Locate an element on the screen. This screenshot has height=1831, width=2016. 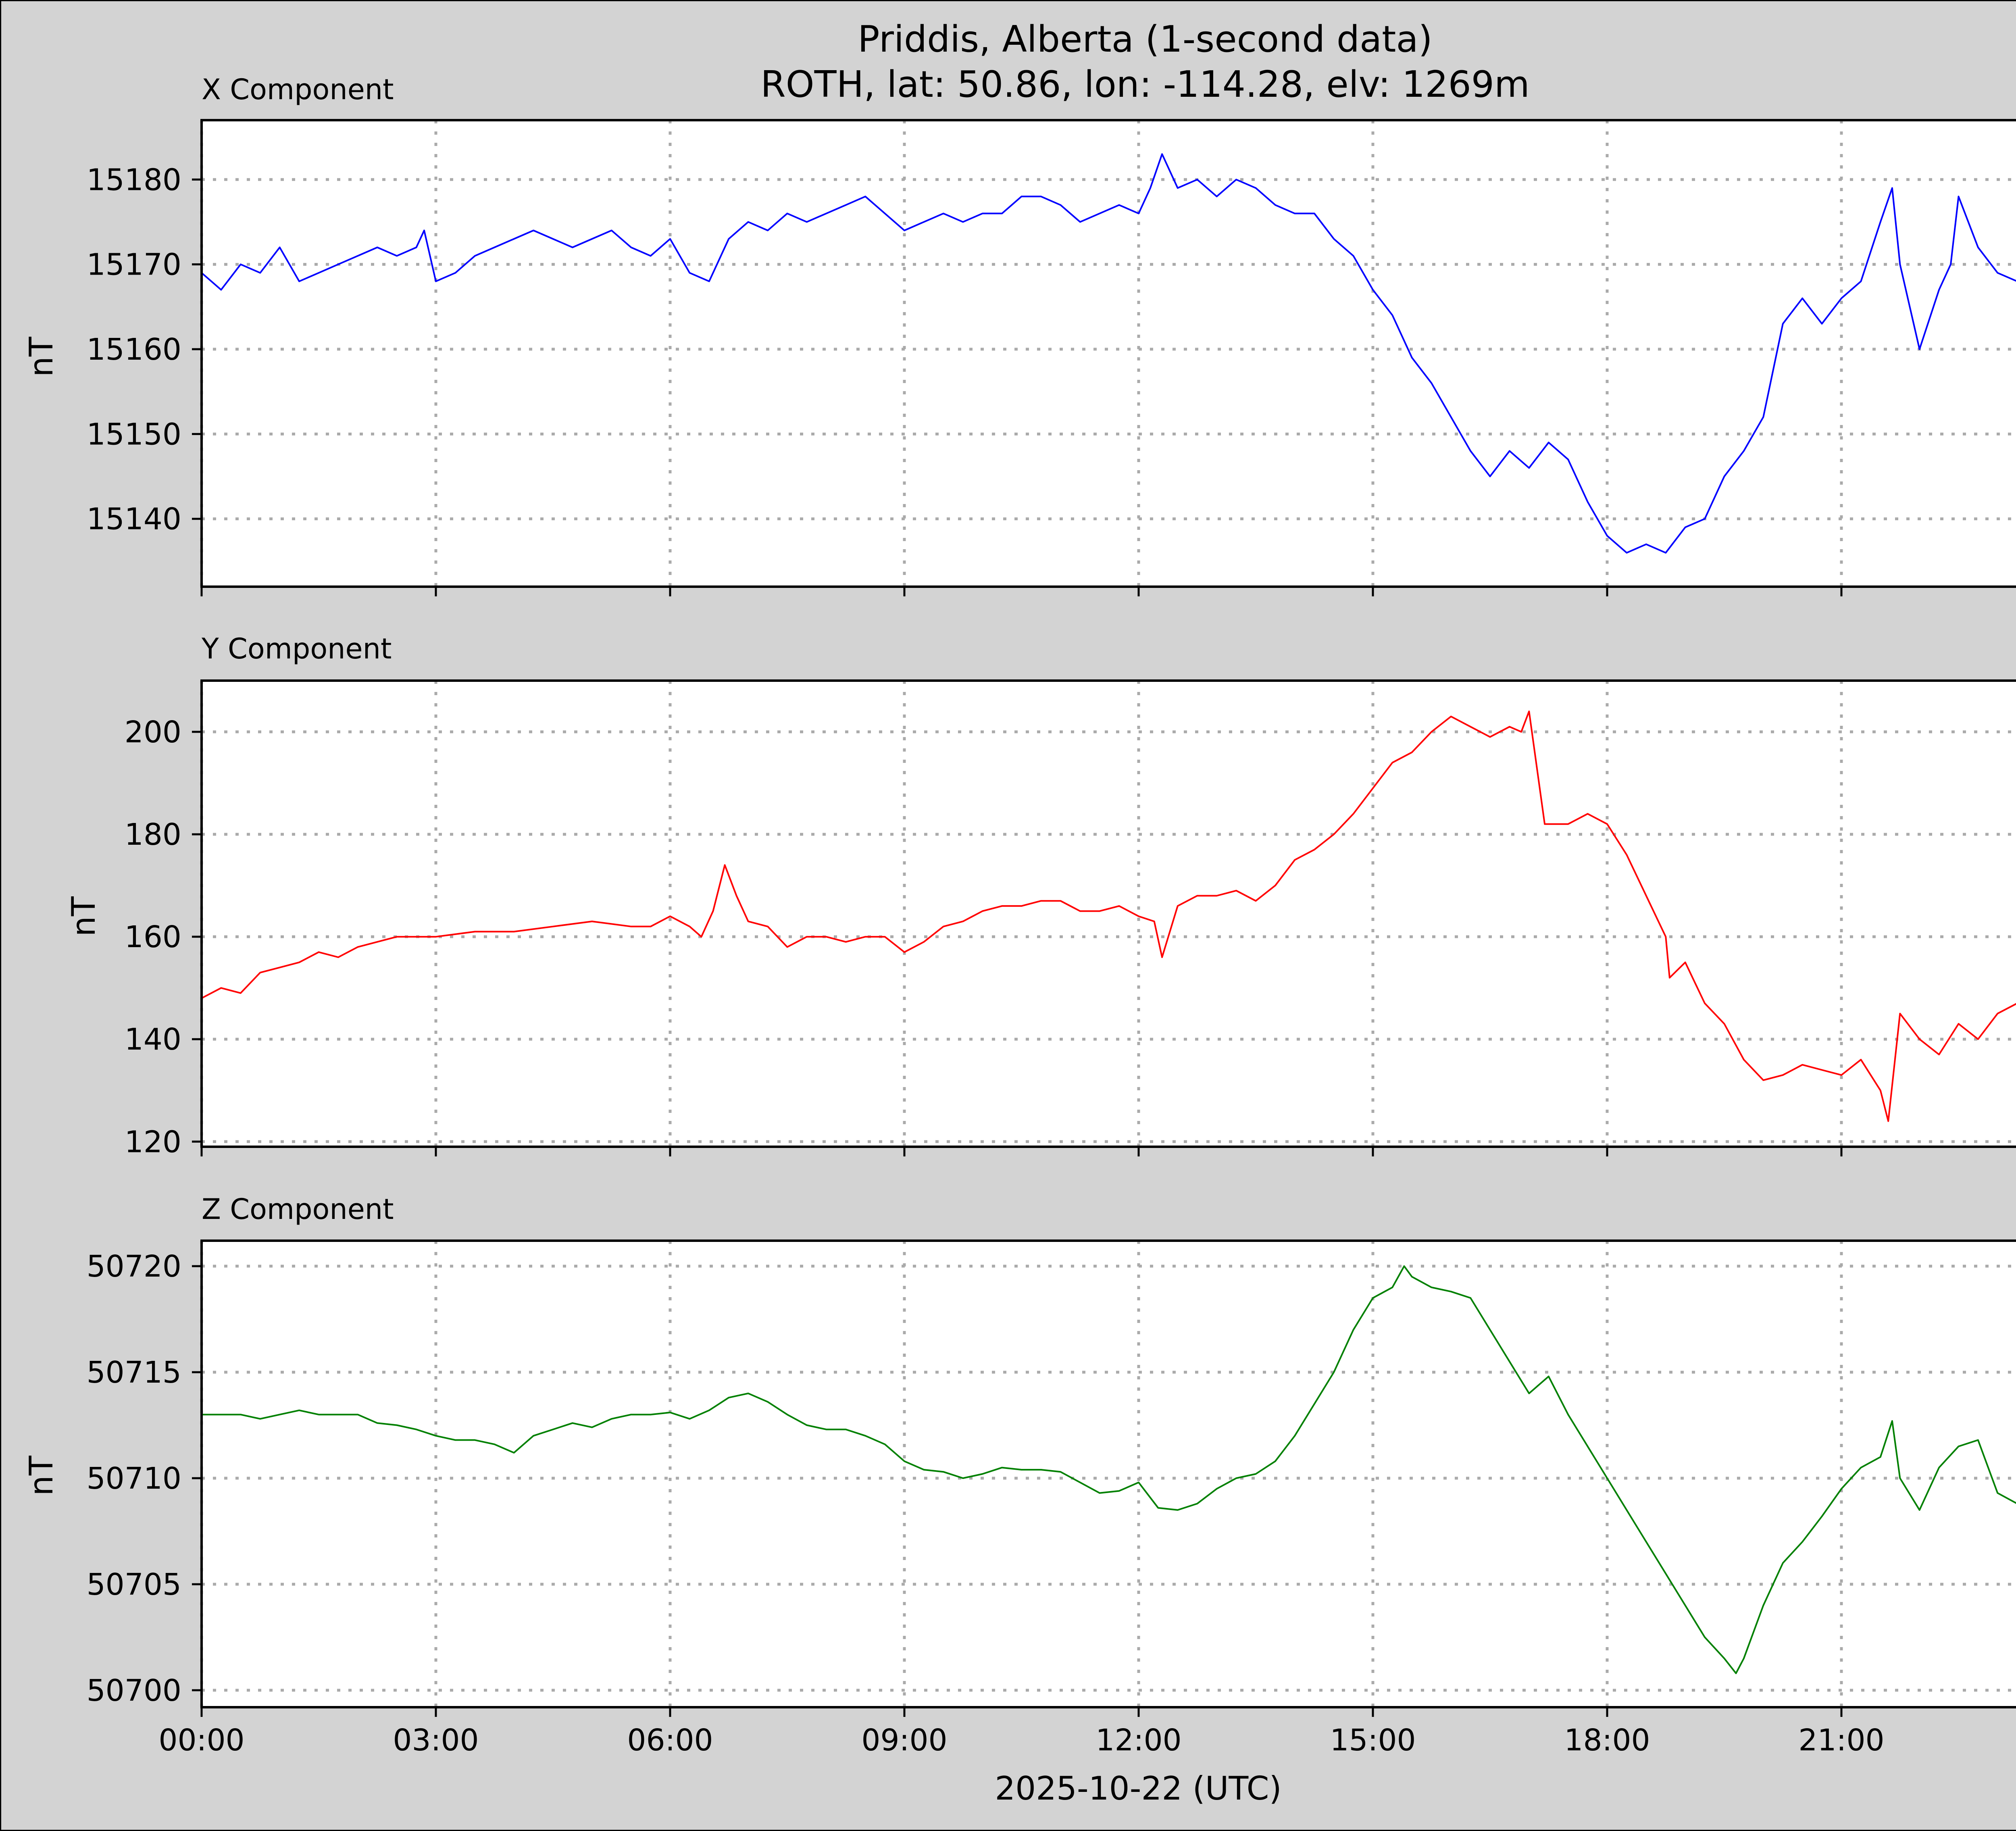
x-axis-tick-label: 09:00 is located at coordinates (904, 1740).